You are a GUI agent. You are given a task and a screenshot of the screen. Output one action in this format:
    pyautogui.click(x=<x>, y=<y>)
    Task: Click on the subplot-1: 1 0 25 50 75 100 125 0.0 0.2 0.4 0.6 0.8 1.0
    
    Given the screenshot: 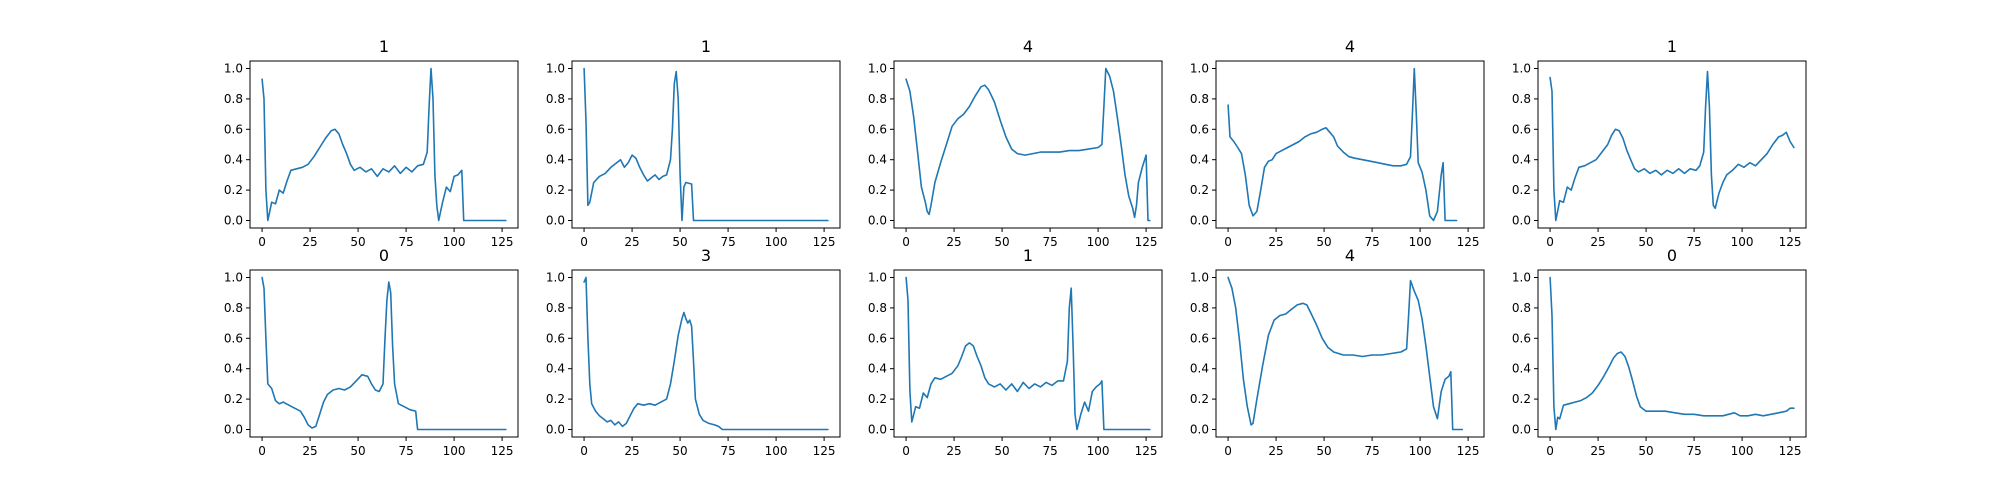 What is the action you would take?
    pyautogui.click(x=371, y=143)
    